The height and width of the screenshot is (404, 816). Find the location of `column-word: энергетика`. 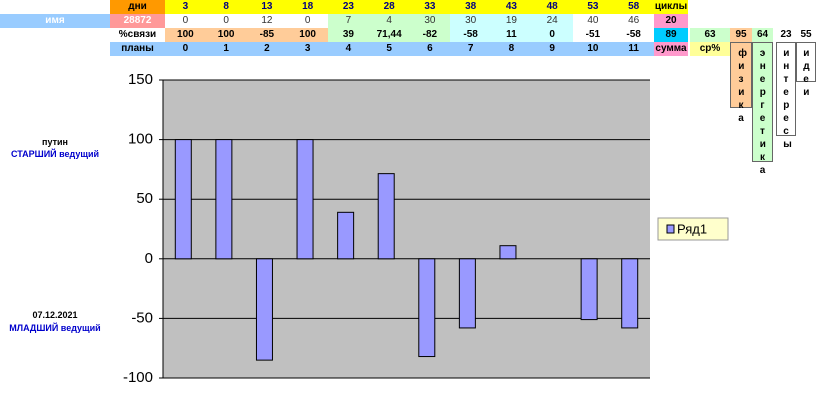

column-word: энергетика is located at coordinates (762, 112).